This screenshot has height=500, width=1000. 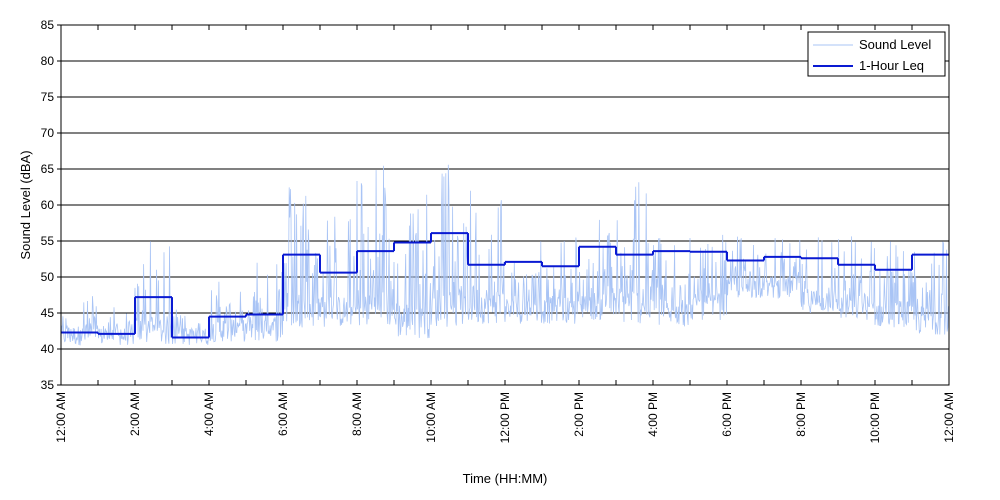 What do you see at coordinates (48, 97) in the screenshot?
I see `y-tick-label: 75` at bounding box center [48, 97].